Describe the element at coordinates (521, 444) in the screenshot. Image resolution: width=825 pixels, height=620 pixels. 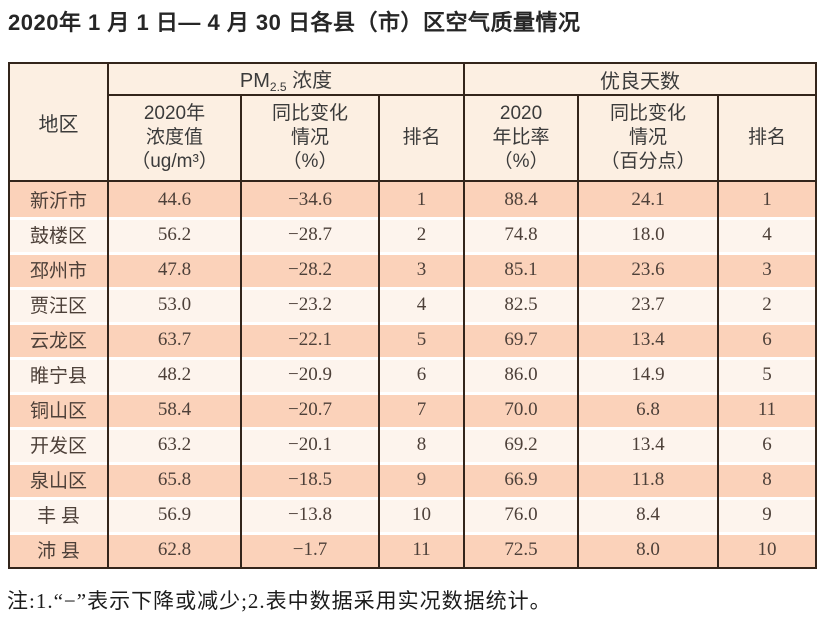
I see `good-rate-cell: 69.2` at that location.